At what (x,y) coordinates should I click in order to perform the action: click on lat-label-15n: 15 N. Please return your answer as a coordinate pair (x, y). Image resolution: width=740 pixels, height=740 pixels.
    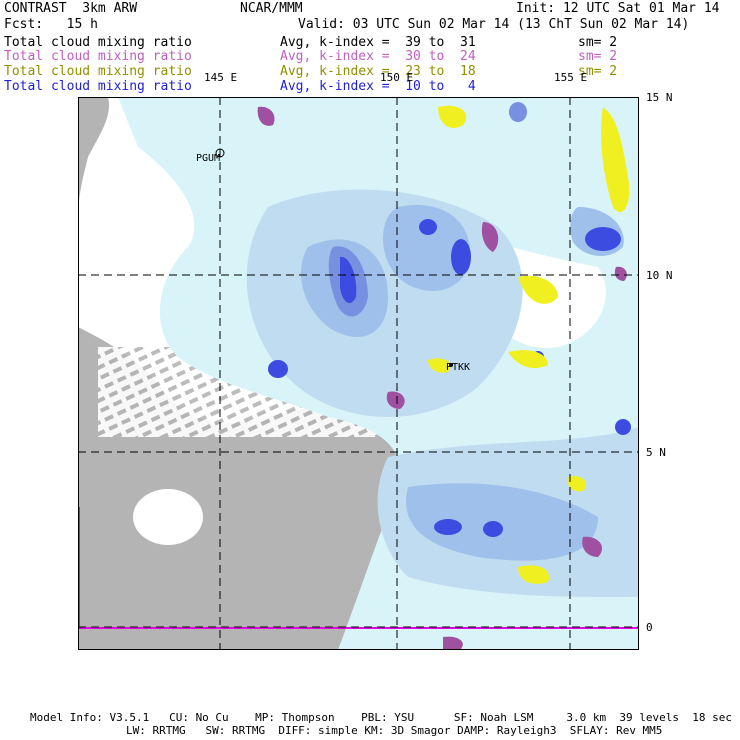
    Looking at the image, I should click on (659, 97).